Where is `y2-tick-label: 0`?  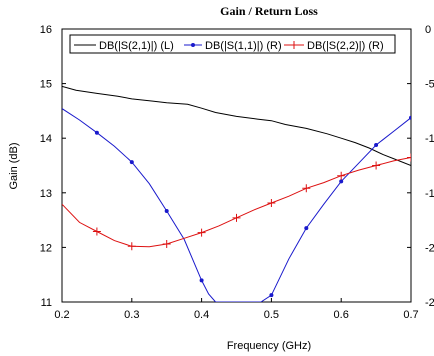
y2-tick-label: 0 is located at coordinates (428, 30).